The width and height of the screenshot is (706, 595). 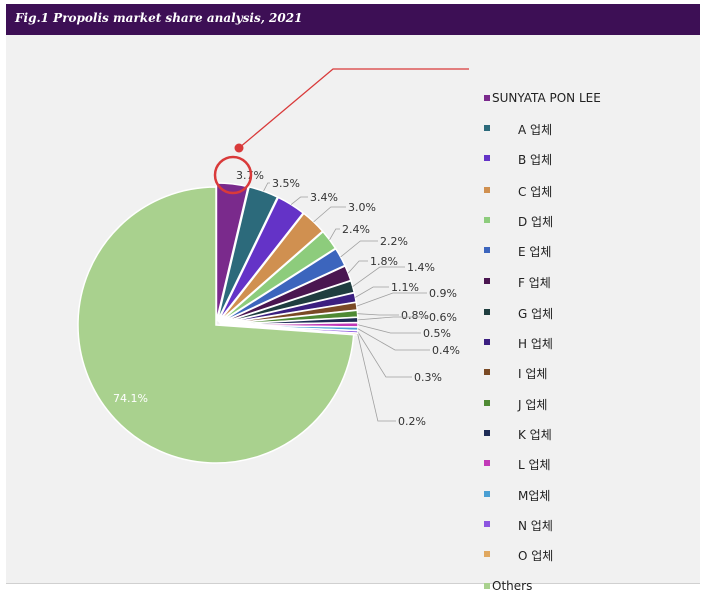 I want to click on leader-line-i, so click(x=391, y=299).